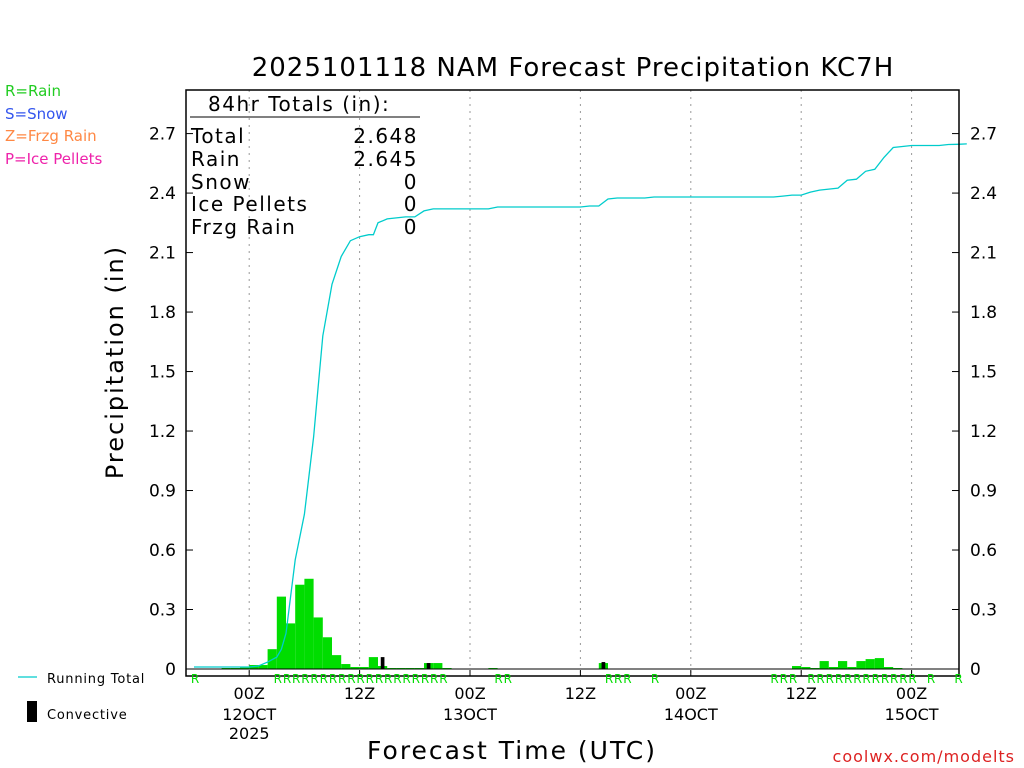  I want to click on totals-value-rain: 2.645, so click(385, 159).